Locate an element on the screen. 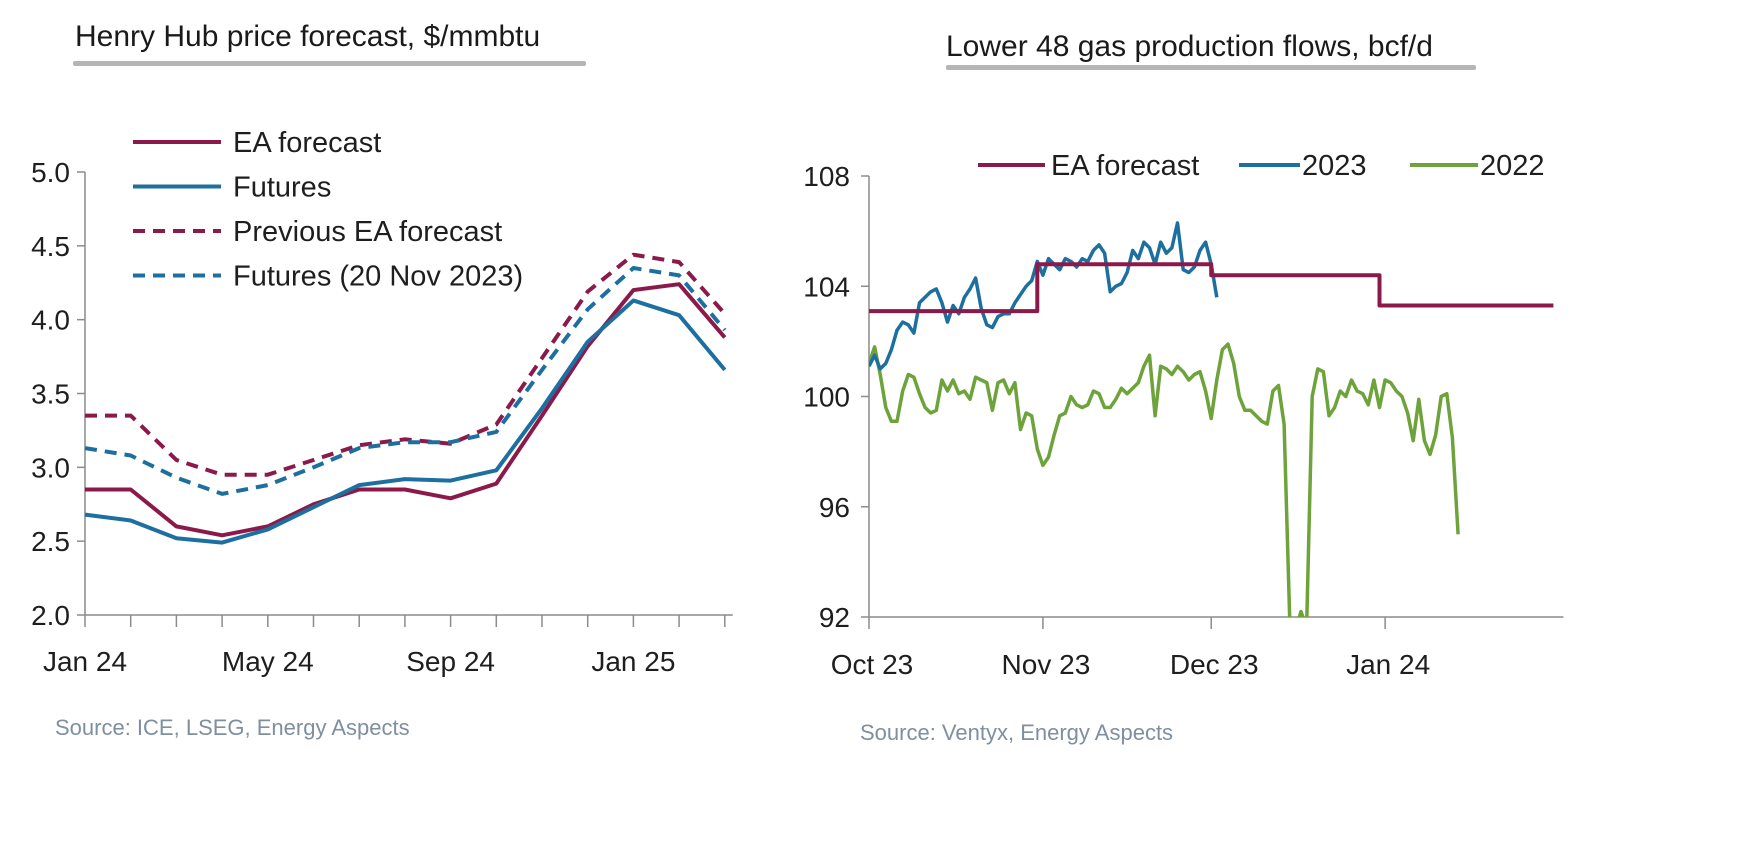  x-tick-label: Jan 25 is located at coordinates (633, 661).